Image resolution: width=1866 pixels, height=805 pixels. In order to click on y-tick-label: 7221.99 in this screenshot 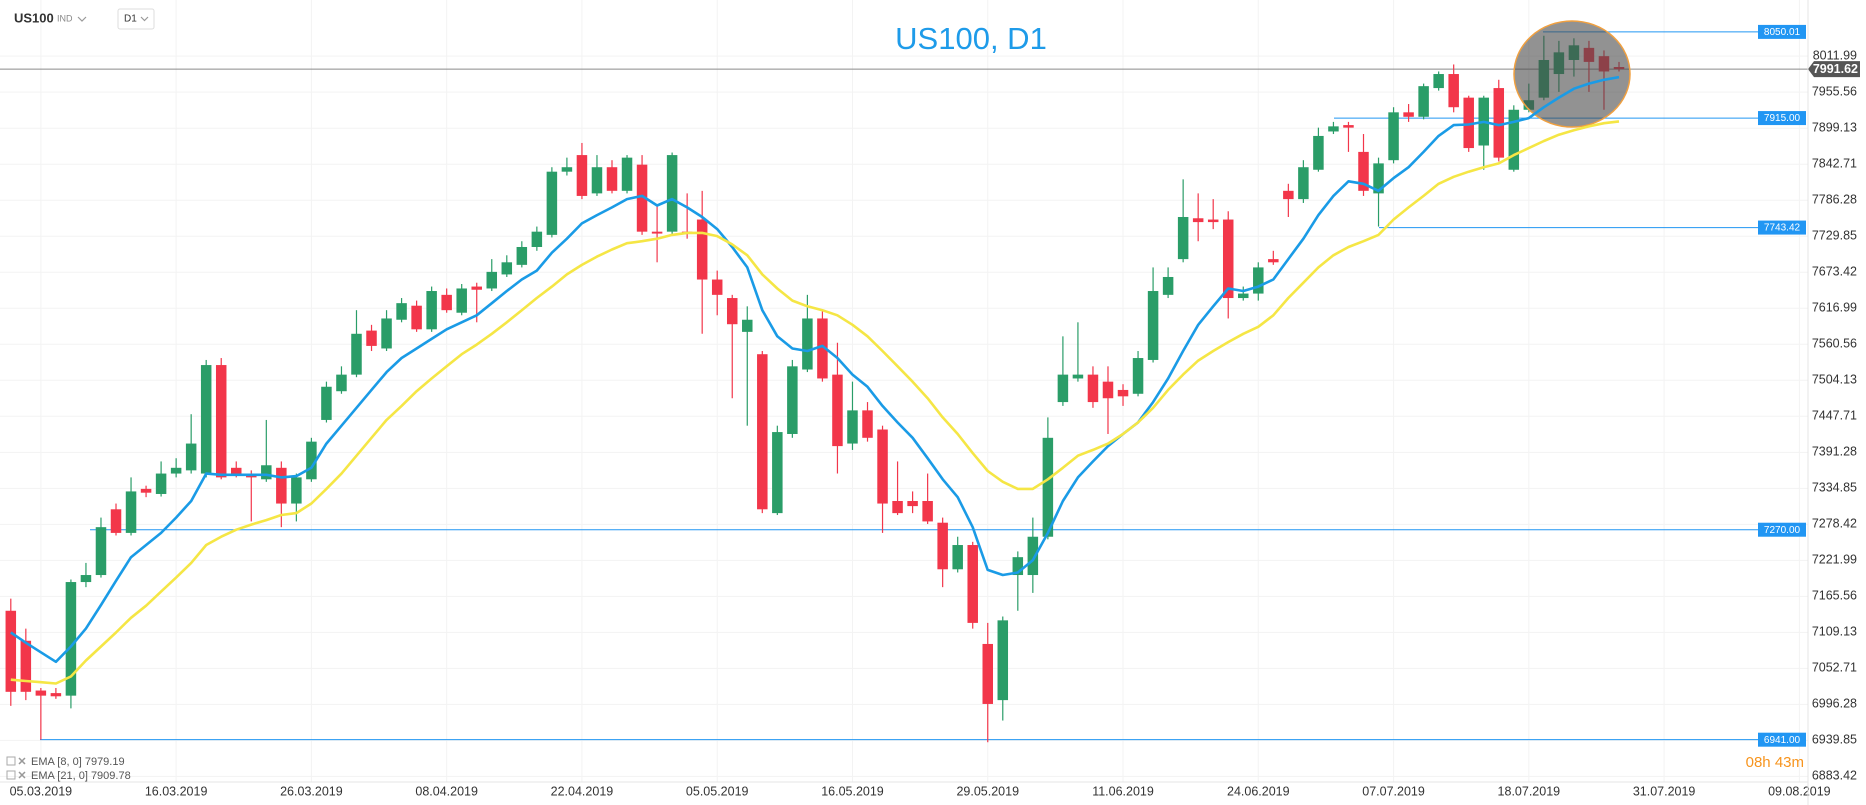, I will do `click(1834, 560)`.